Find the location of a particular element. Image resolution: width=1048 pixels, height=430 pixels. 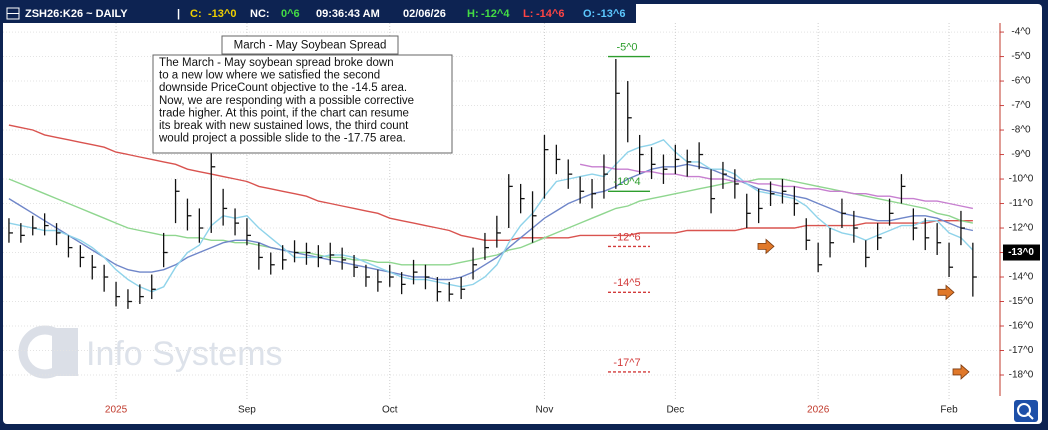

y-tick-label: -7^0 is located at coordinates (1021, 105).